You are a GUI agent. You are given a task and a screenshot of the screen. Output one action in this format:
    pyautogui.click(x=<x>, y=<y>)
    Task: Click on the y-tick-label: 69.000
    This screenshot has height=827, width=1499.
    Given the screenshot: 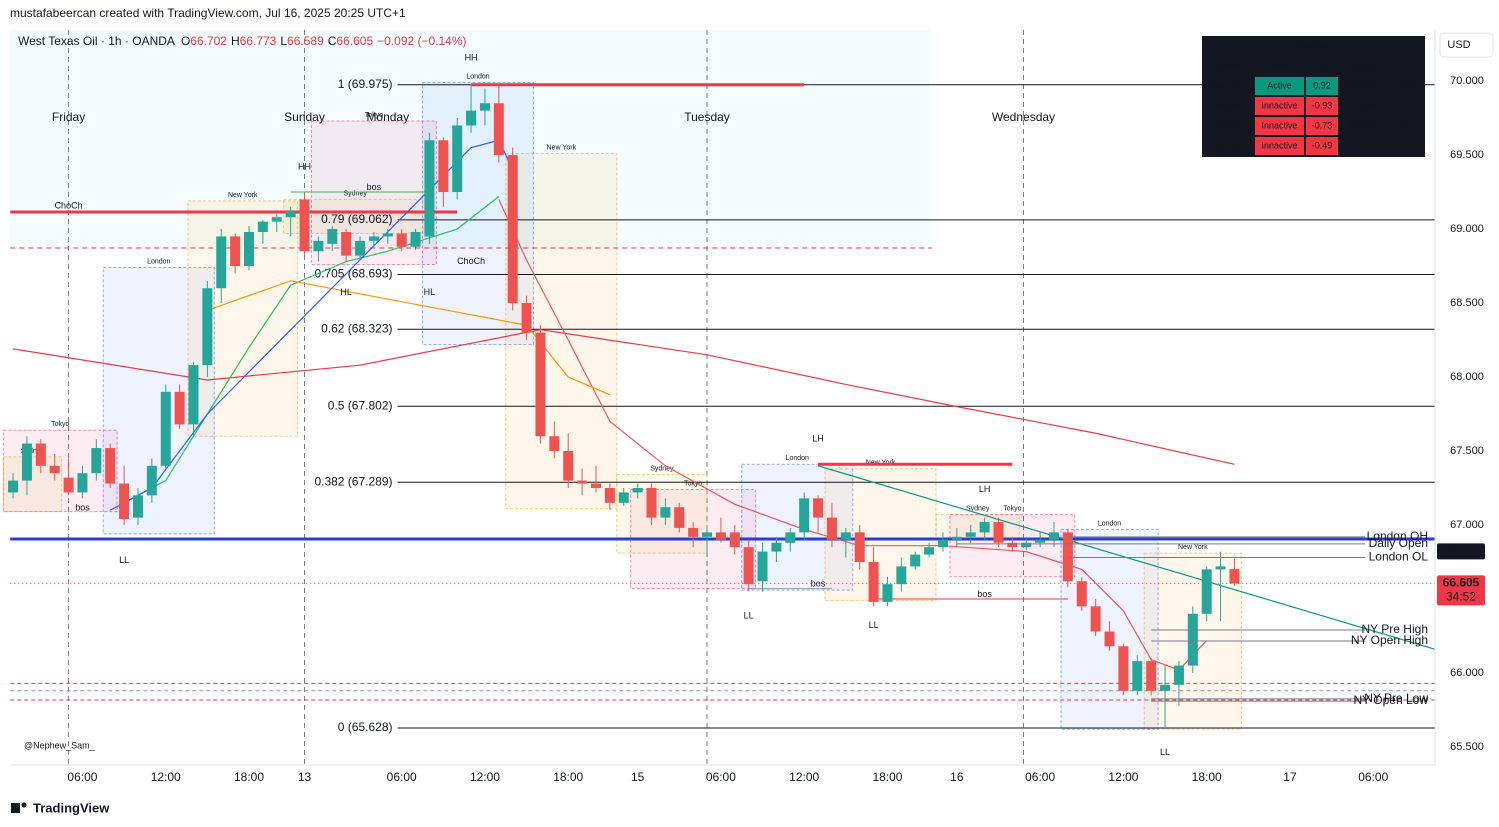 What is the action you would take?
    pyautogui.click(x=1467, y=229)
    